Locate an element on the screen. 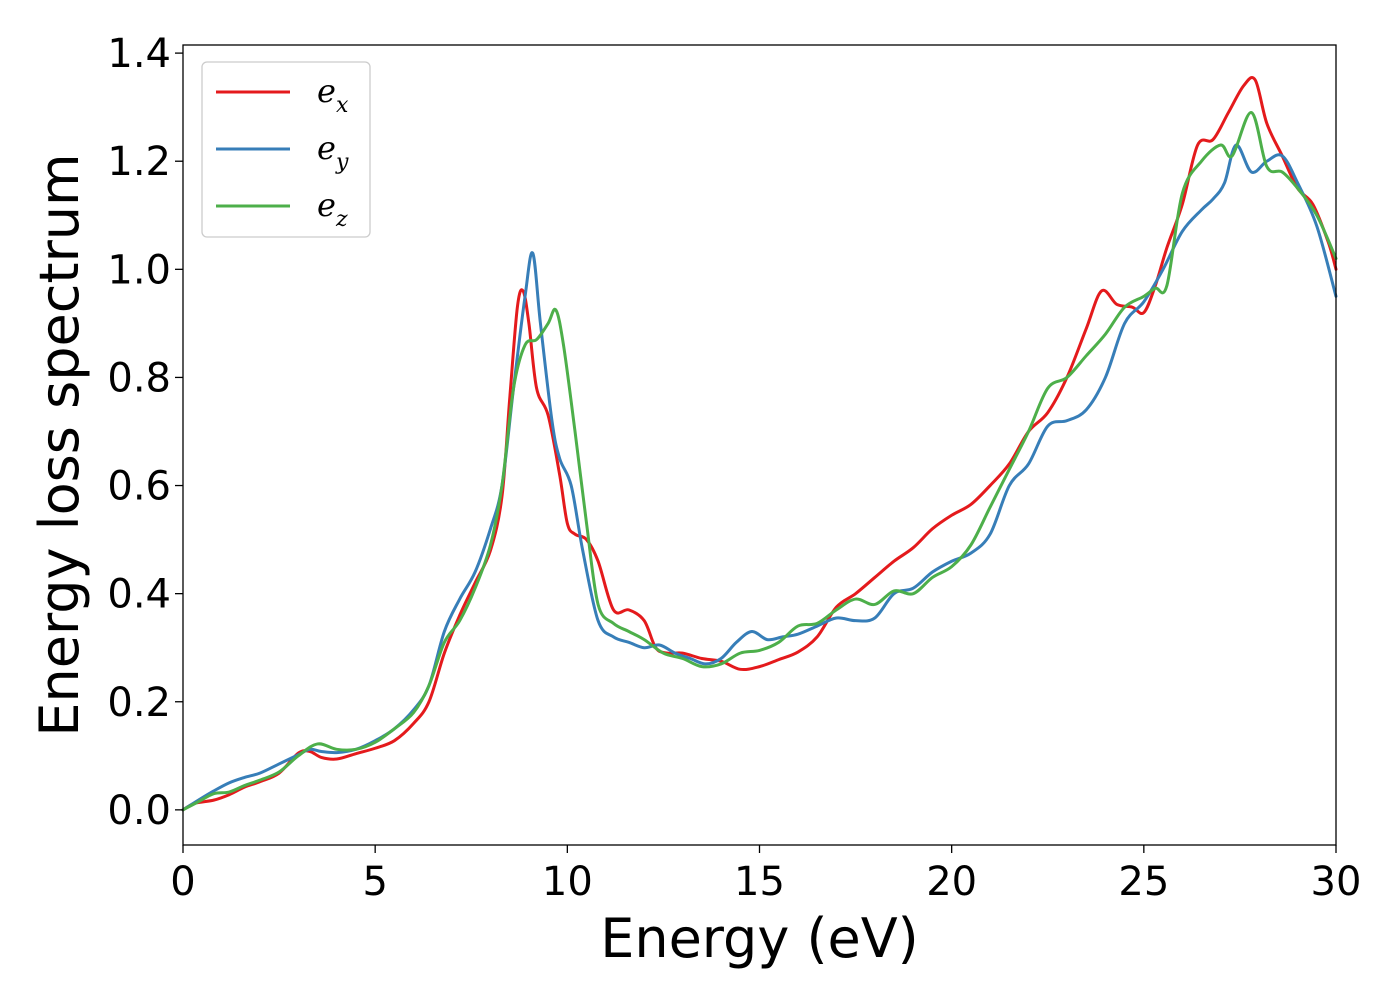 The width and height of the screenshot is (1400, 1000). legend-label: ex is located at coordinates (333, 95).